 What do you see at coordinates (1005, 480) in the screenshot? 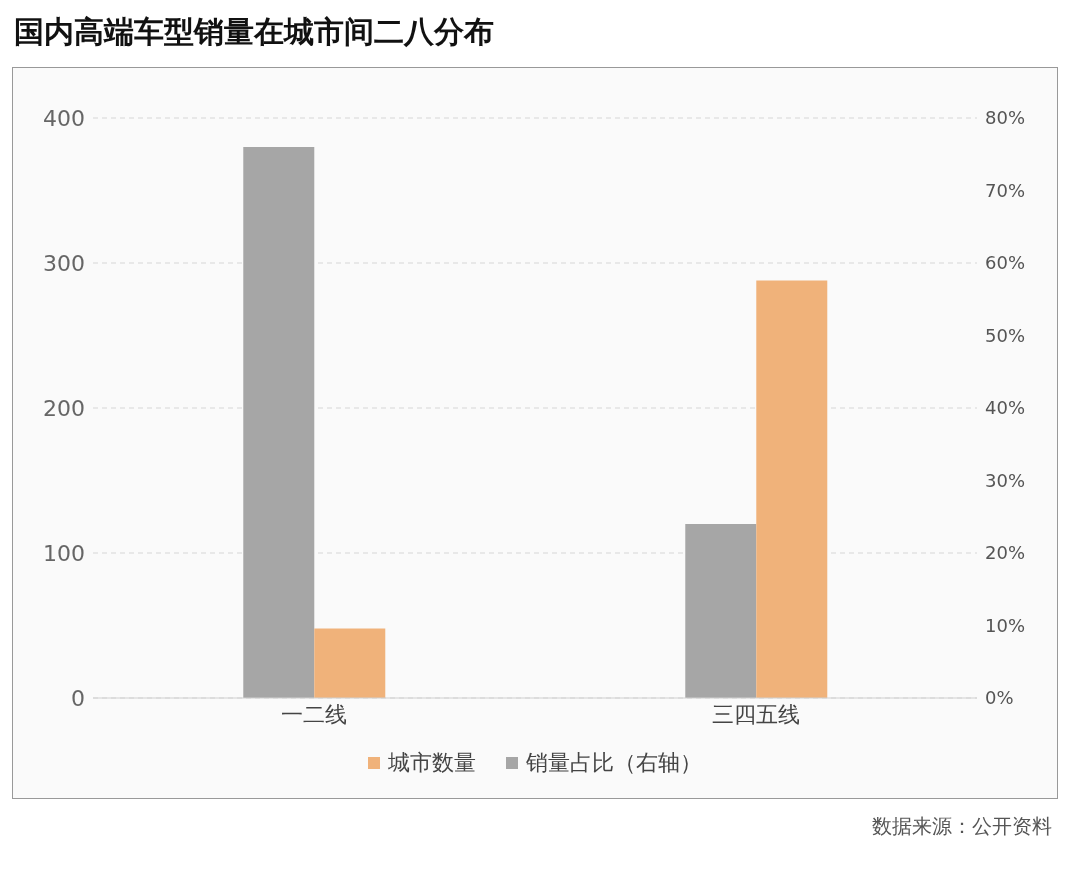
I see `y2-tick-label: 30%` at bounding box center [1005, 480].